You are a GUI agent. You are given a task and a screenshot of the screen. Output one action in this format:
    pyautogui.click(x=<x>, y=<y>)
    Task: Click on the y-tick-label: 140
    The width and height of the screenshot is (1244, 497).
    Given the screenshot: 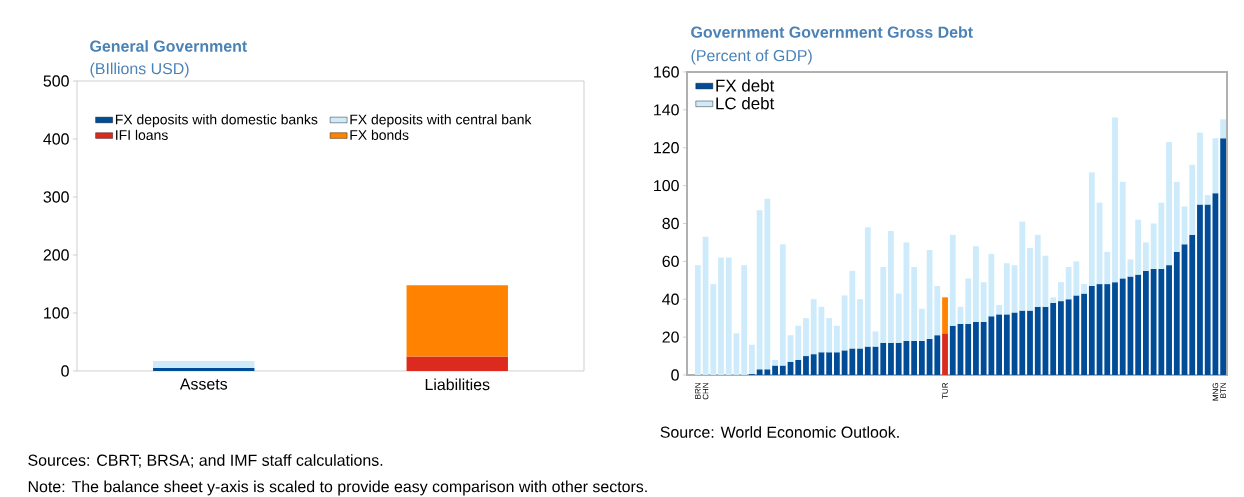 What is the action you would take?
    pyautogui.click(x=666, y=110)
    